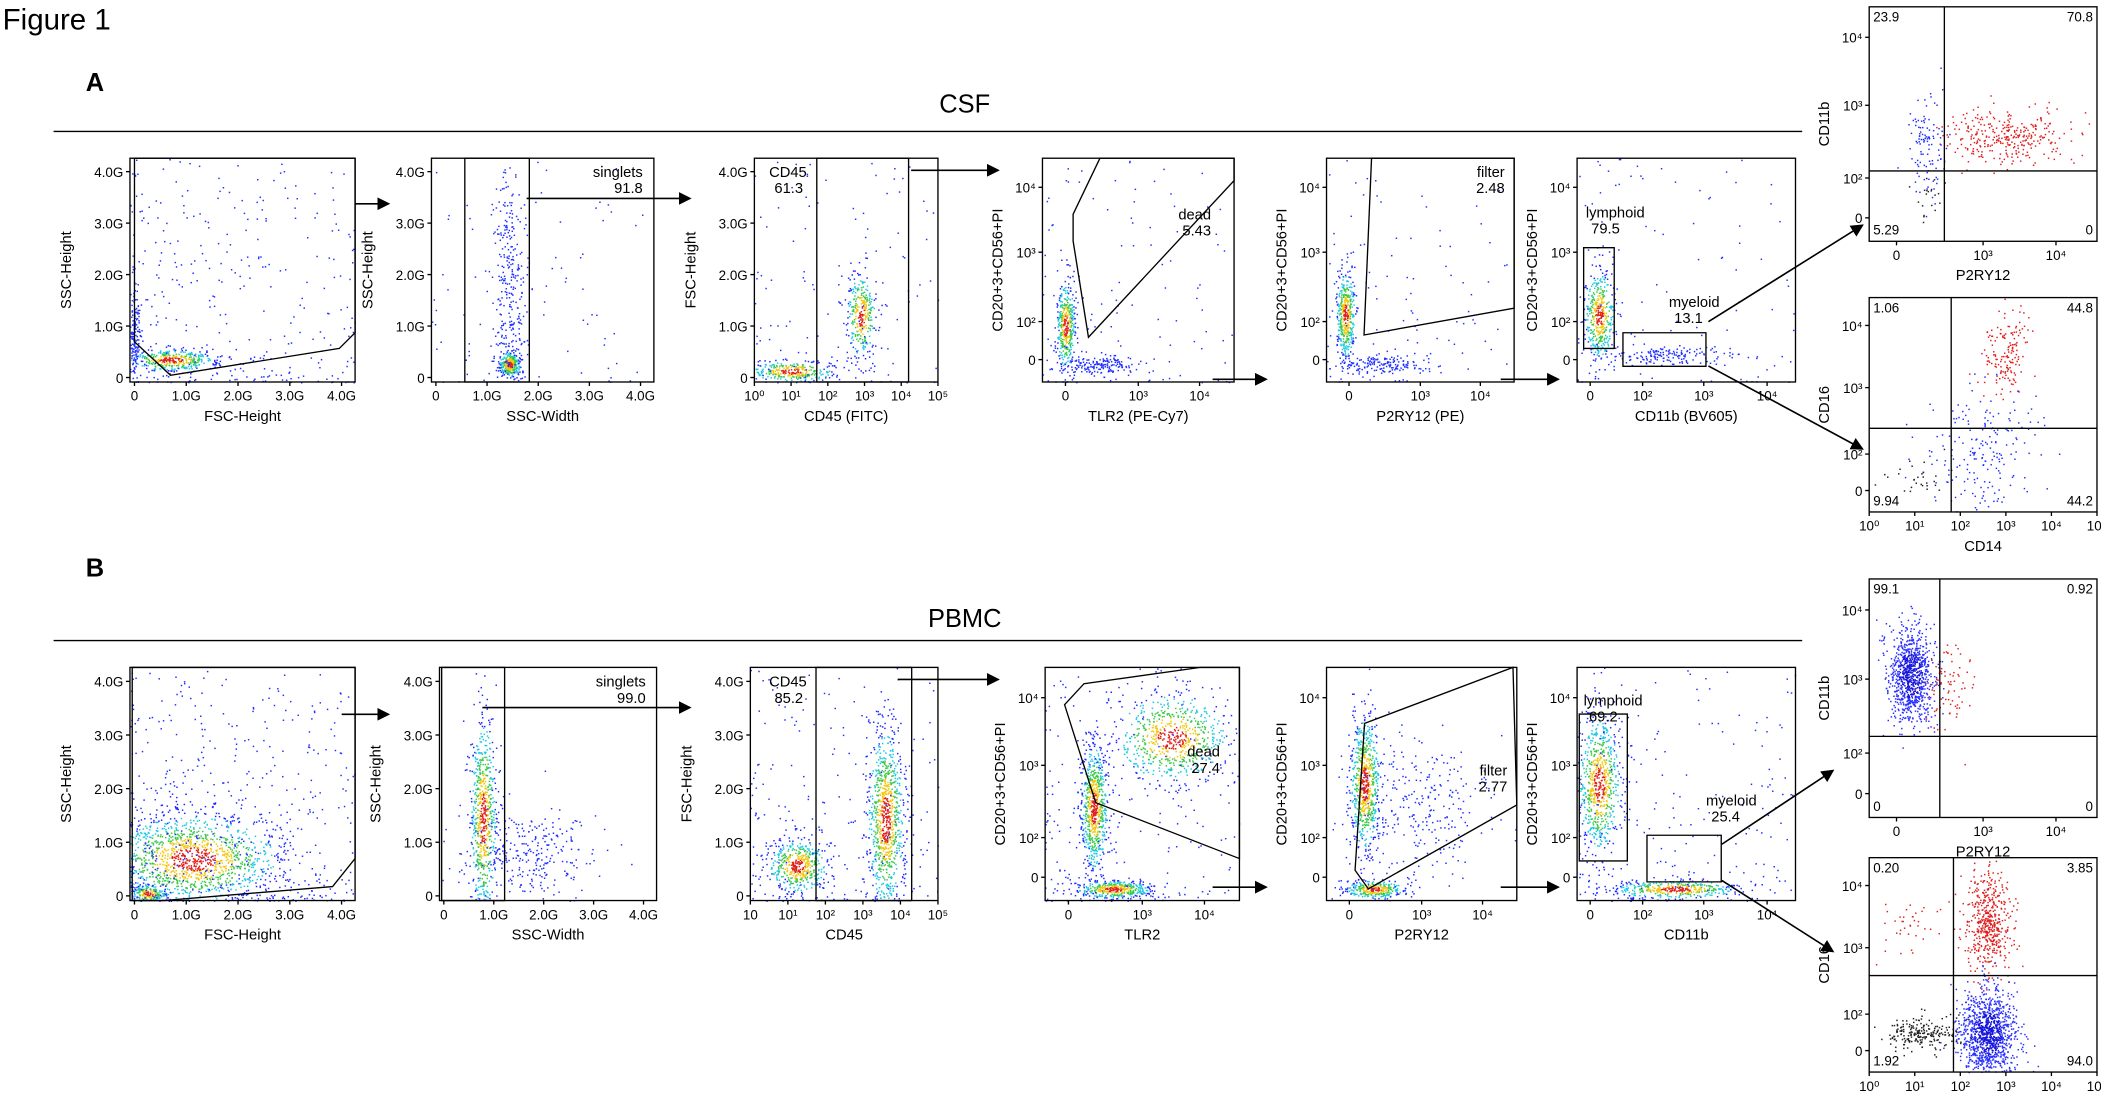 The height and width of the screenshot is (1107, 2101). What do you see at coordinates (1853, 178) in the screenshot?
I see `y-tick-label: 10²` at bounding box center [1853, 178].